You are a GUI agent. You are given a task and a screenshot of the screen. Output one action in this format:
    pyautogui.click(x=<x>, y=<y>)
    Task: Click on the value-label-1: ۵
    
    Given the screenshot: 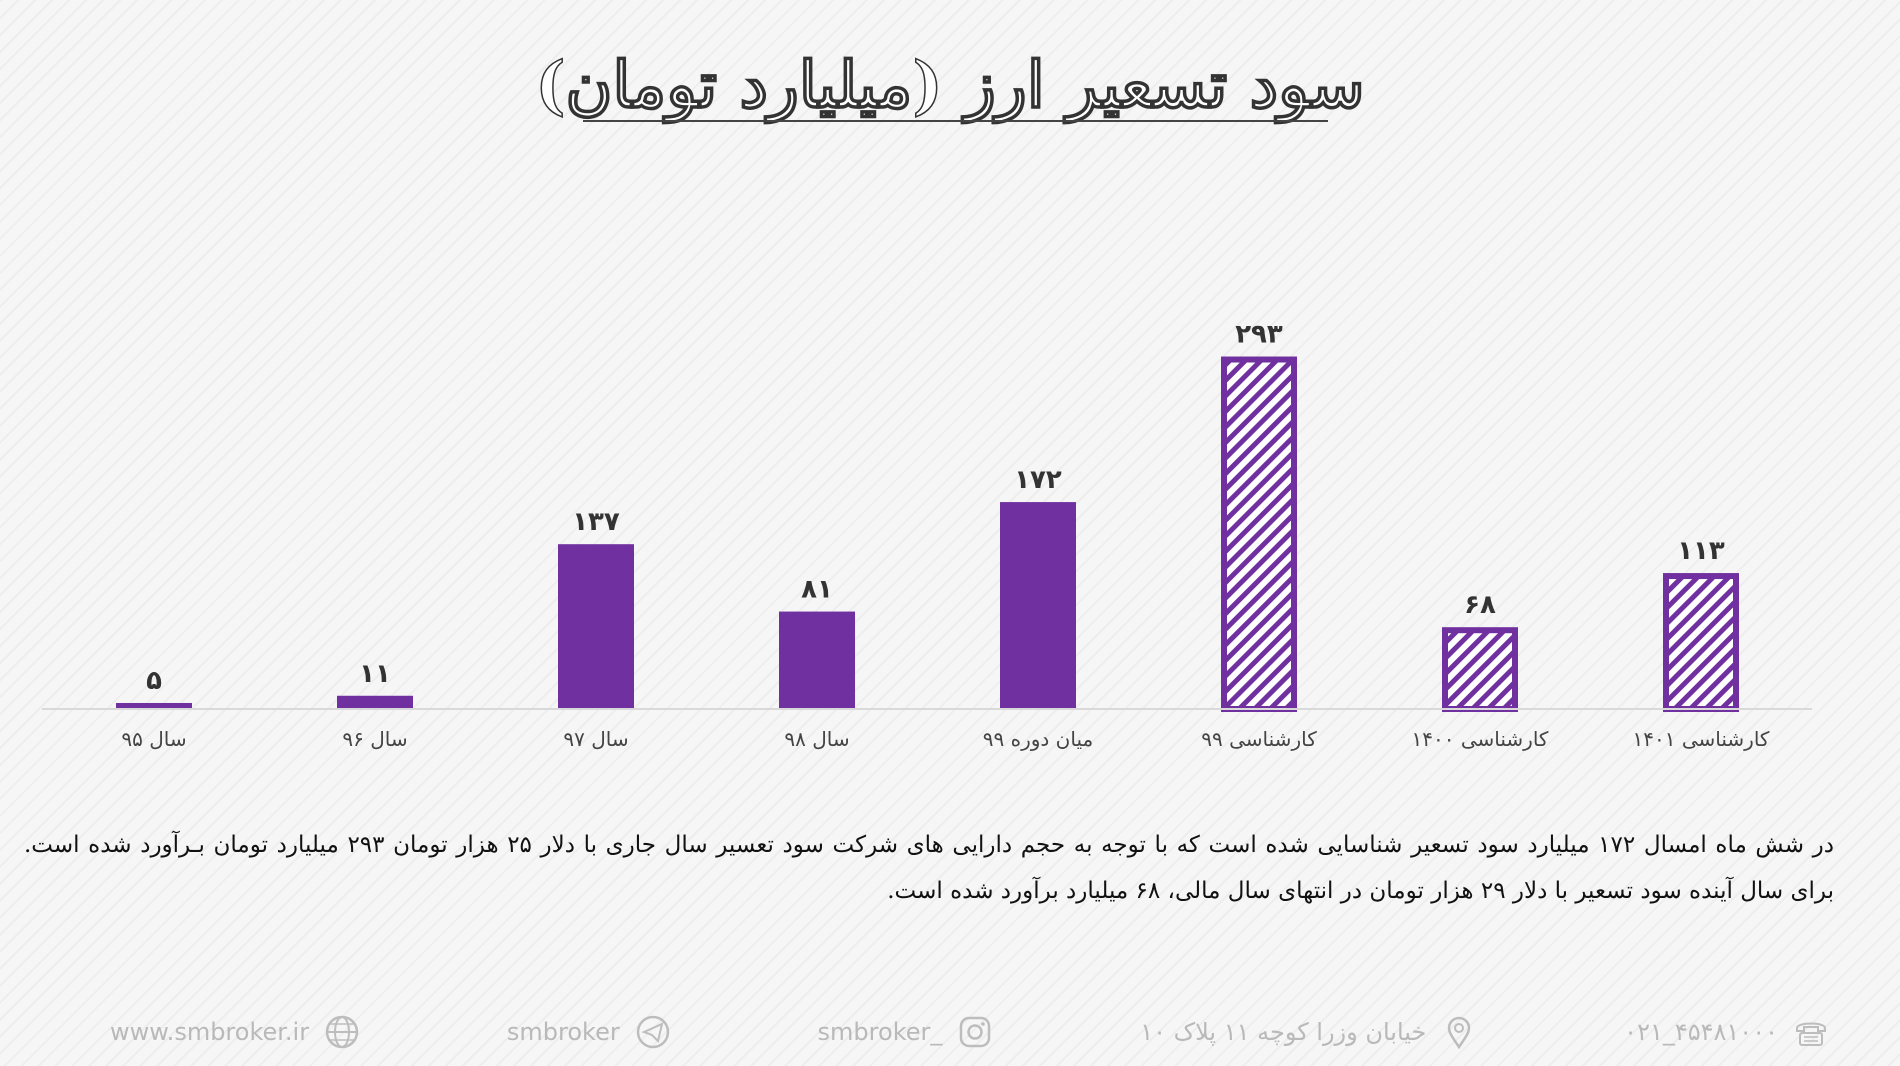 What is the action you would take?
    pyautogui.click(x=154, y=681)
    